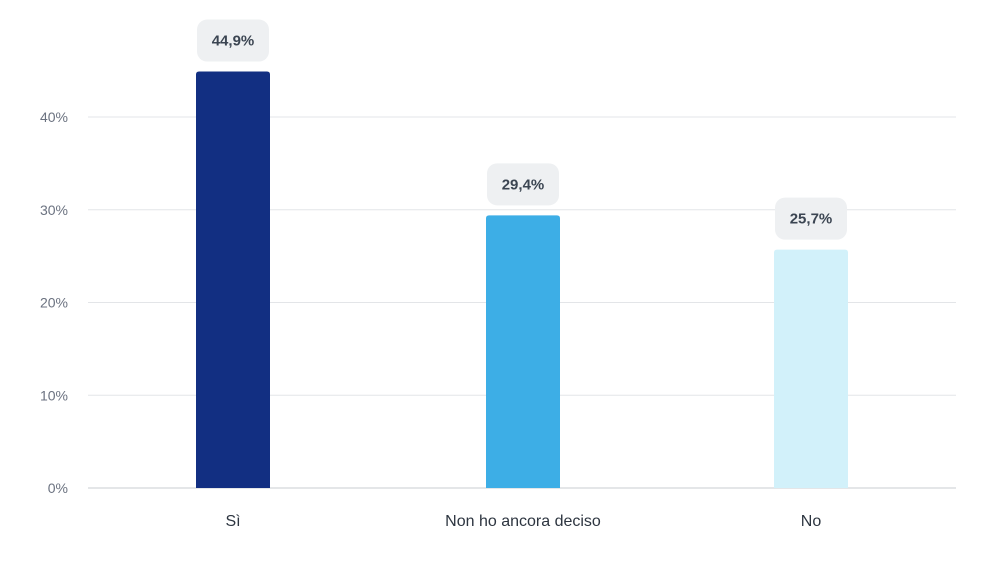 Image resolution: width=1000 pixels, height=562 pixels. I want to click on y-tick-label: 40%, so click(54, 117).